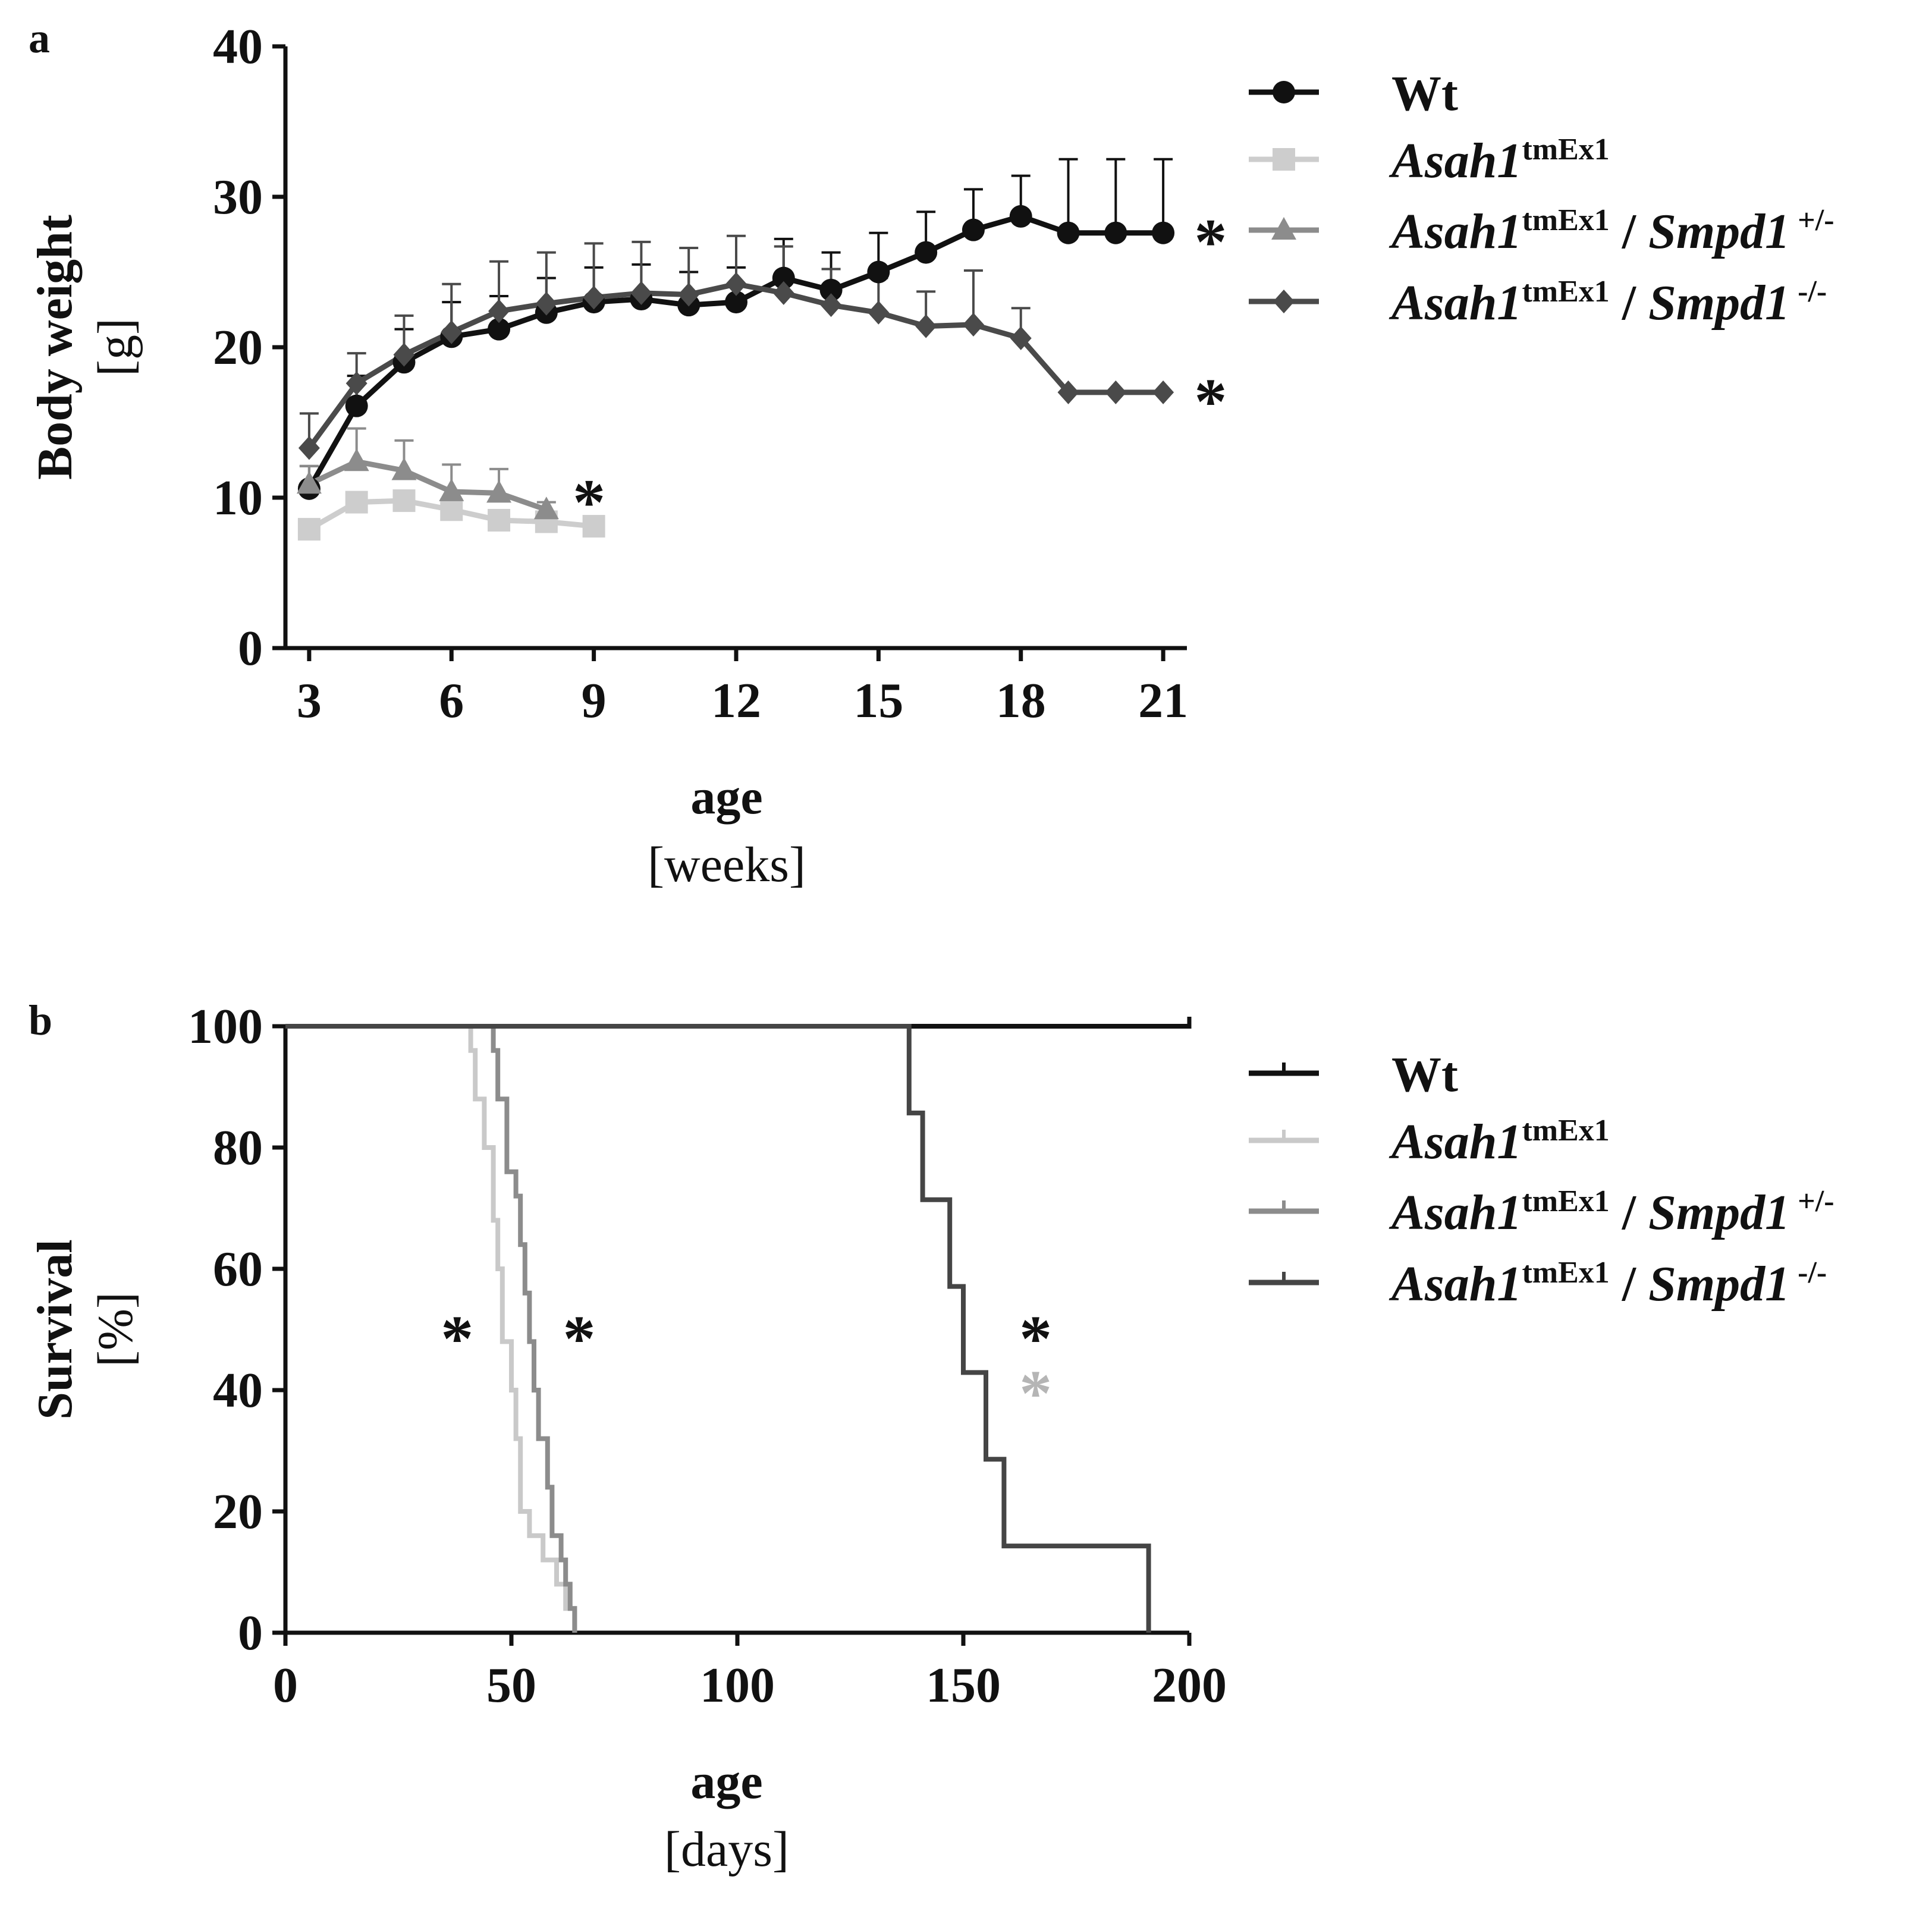 This screenshot has height=1908, width=1932. I want to click on x-tick-label: 18, so click(1021, 700).